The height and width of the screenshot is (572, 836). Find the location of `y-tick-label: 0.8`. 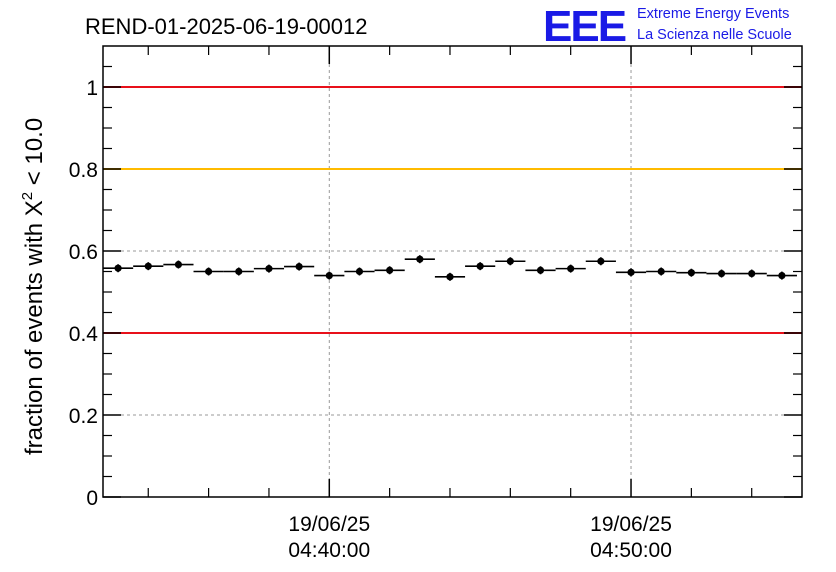

y-tick-label: 0.8 is located at coordinates (83, 170).